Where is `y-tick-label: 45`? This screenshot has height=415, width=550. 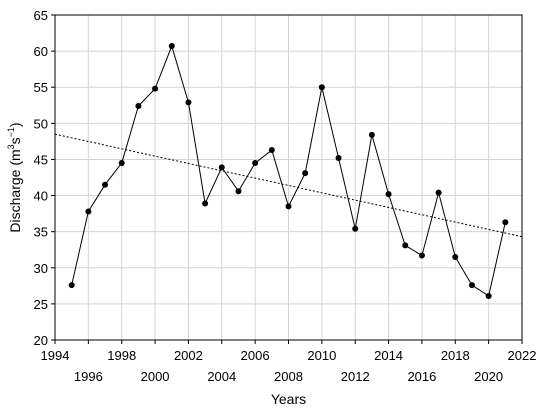
y-tick-label: 45 is located at coordinates (41, 159).